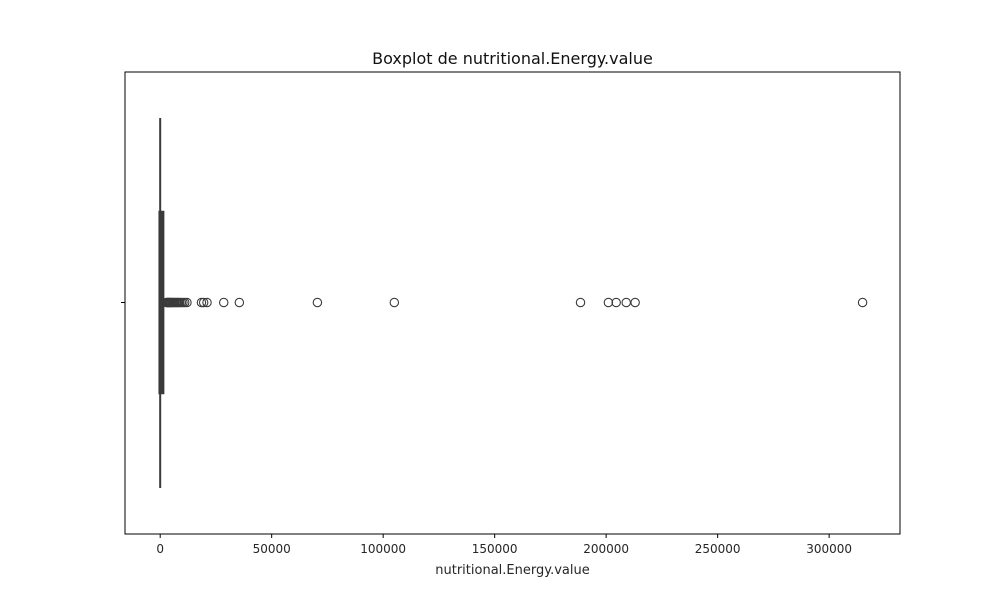 The height and width of the screenshot is (600, 1000). I want to click on x-tick-label: 50000, so click(272, 549).